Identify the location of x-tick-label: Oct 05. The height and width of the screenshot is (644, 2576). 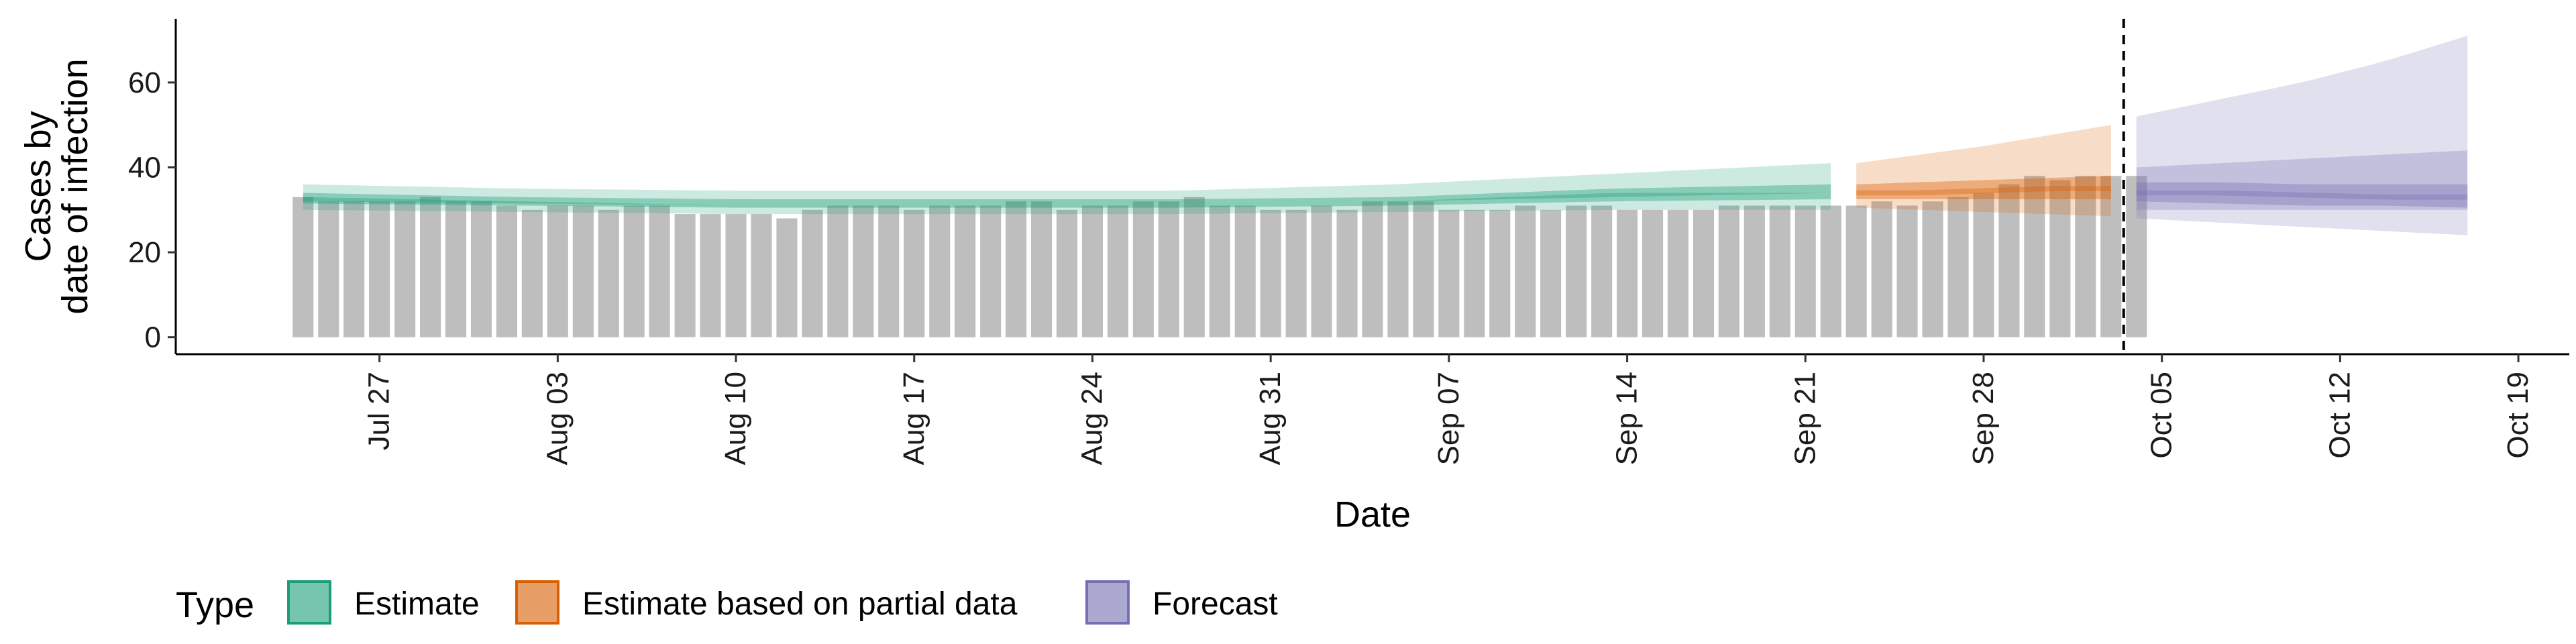
(2161, 415).